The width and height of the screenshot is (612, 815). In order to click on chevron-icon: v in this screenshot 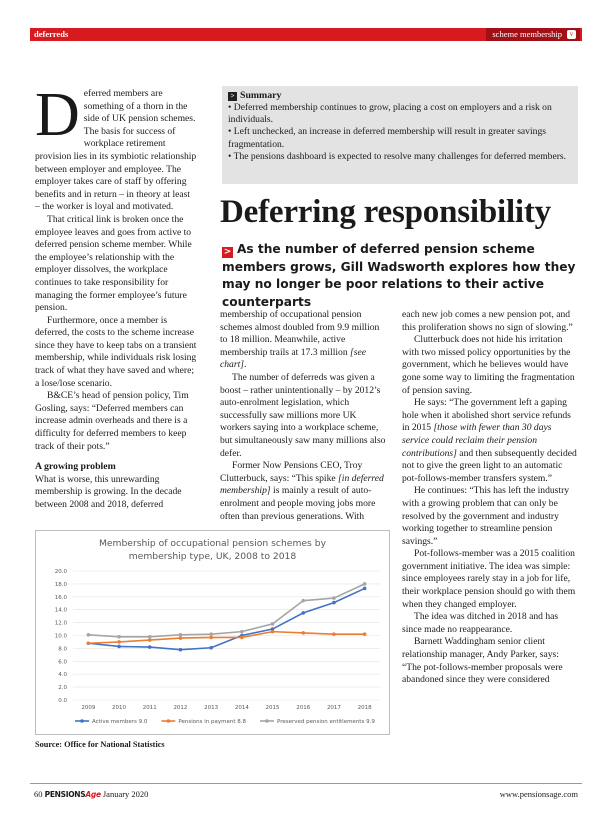, I will do `click(571, 34)`.